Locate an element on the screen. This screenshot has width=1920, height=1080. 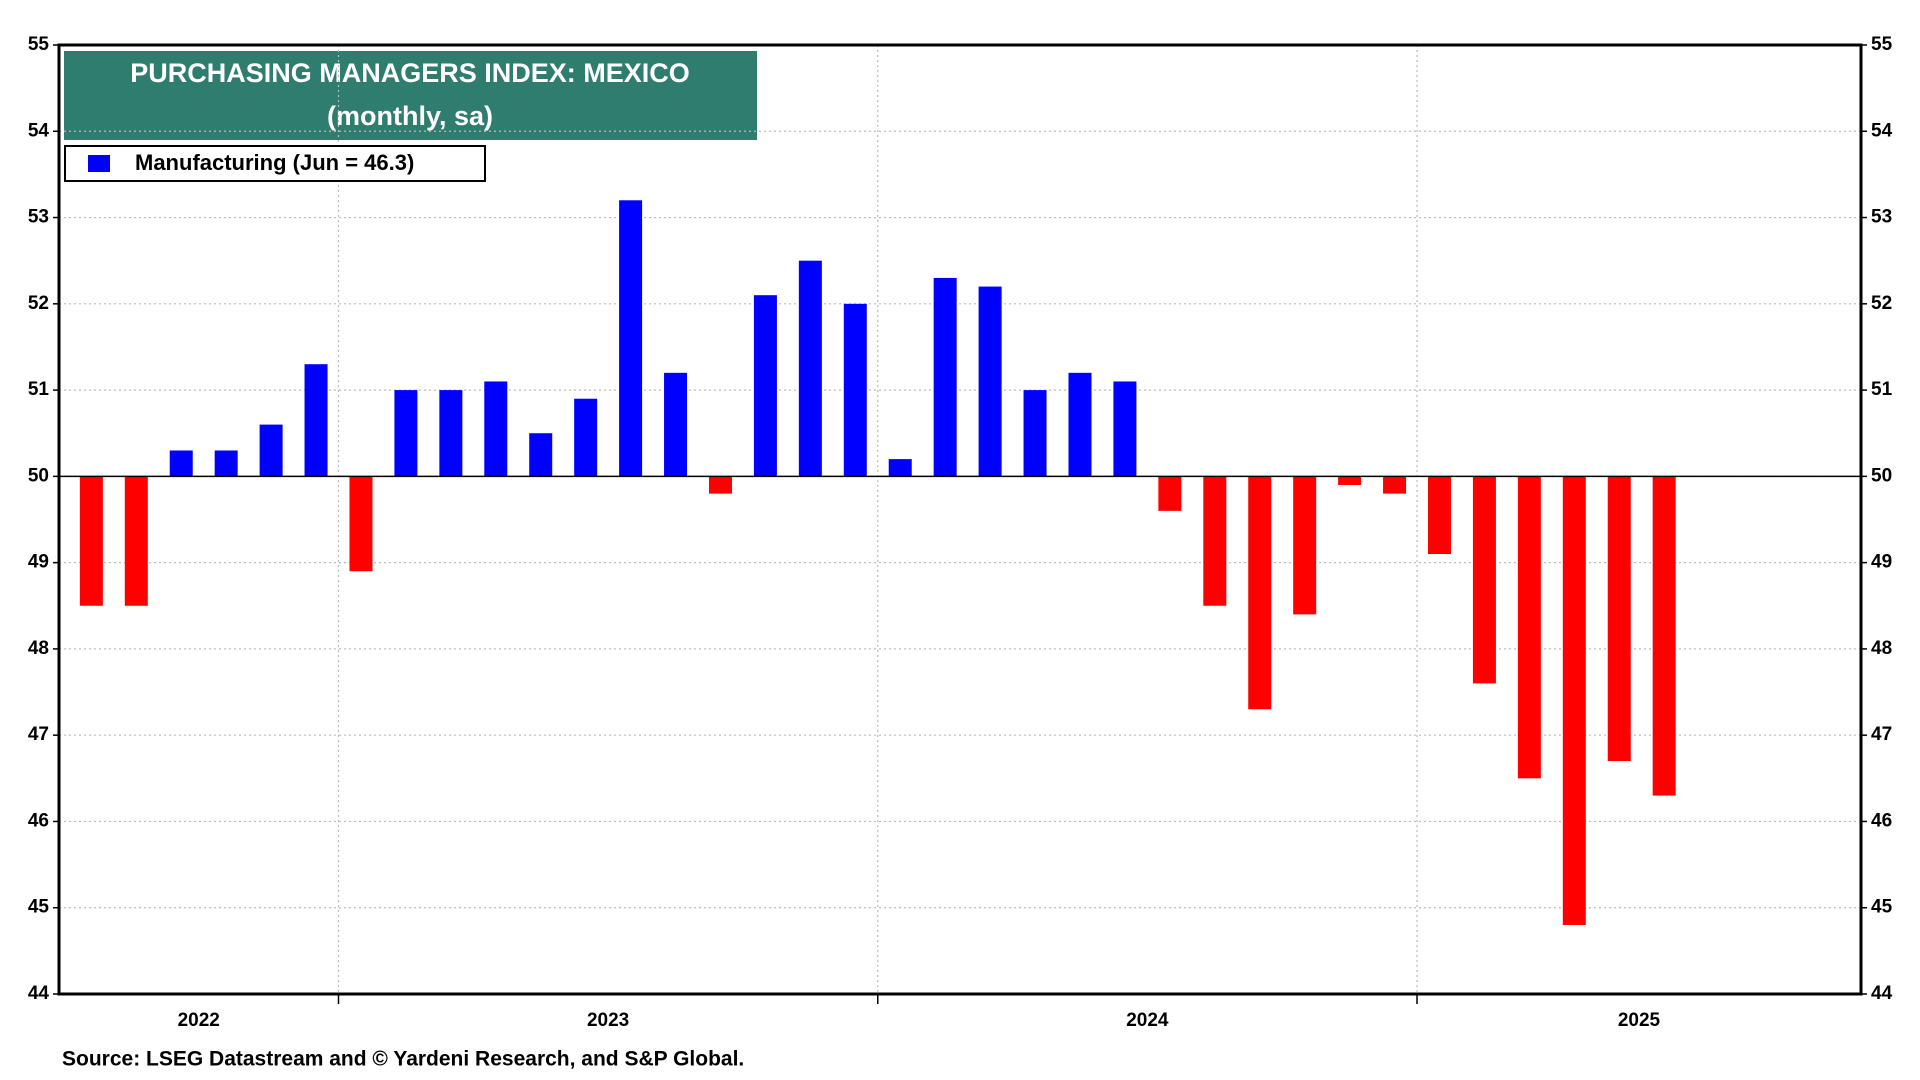
x-tick-label: 2022 is located at coordinates (199, 1020).